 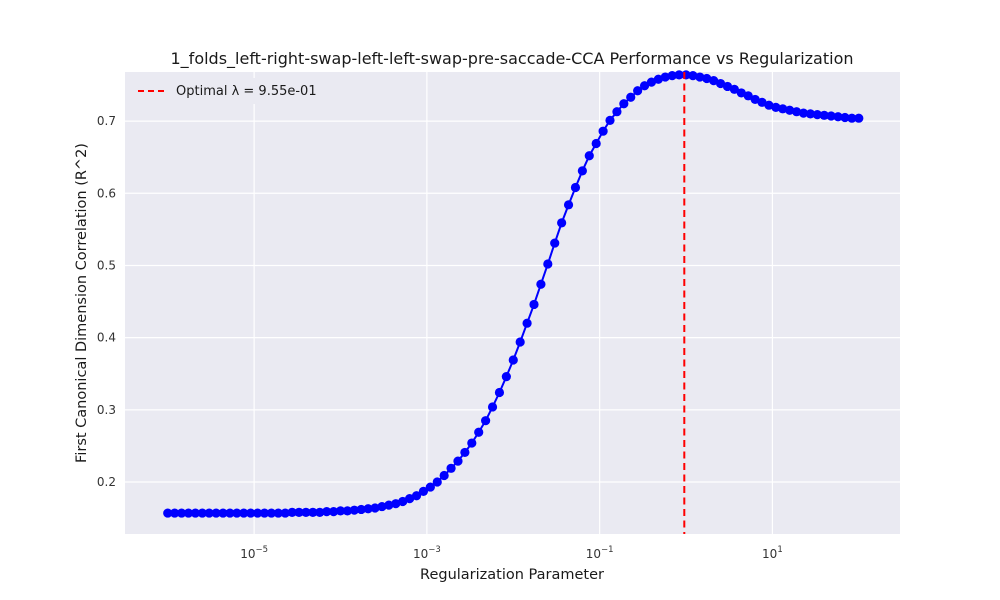 I want to click on y-tick-label: 0.7, so click(x=106, y=121).